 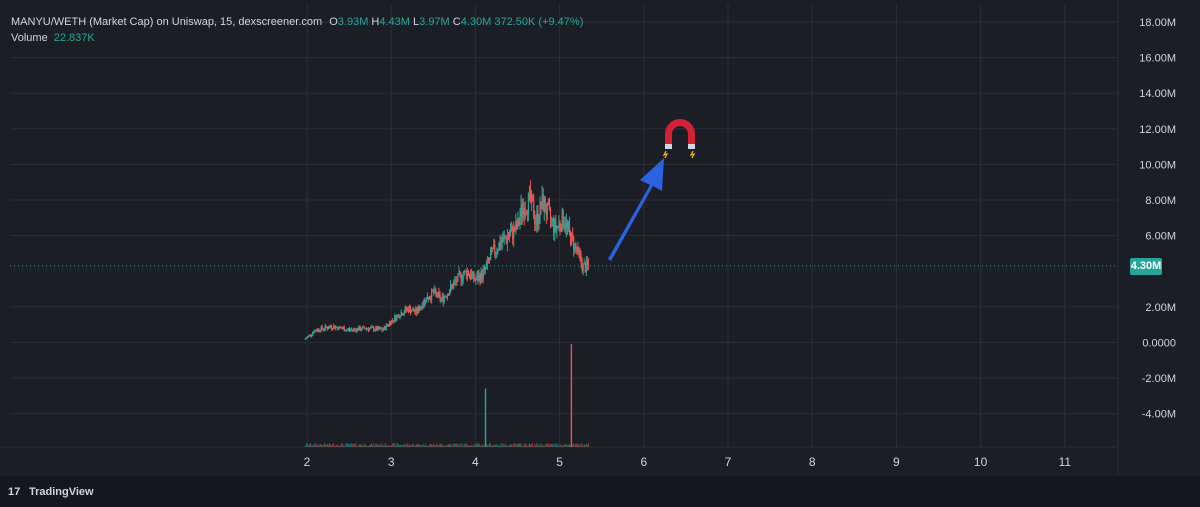 I want to click on y-tick-label: 10.00M, so click(x=1157, y=165).